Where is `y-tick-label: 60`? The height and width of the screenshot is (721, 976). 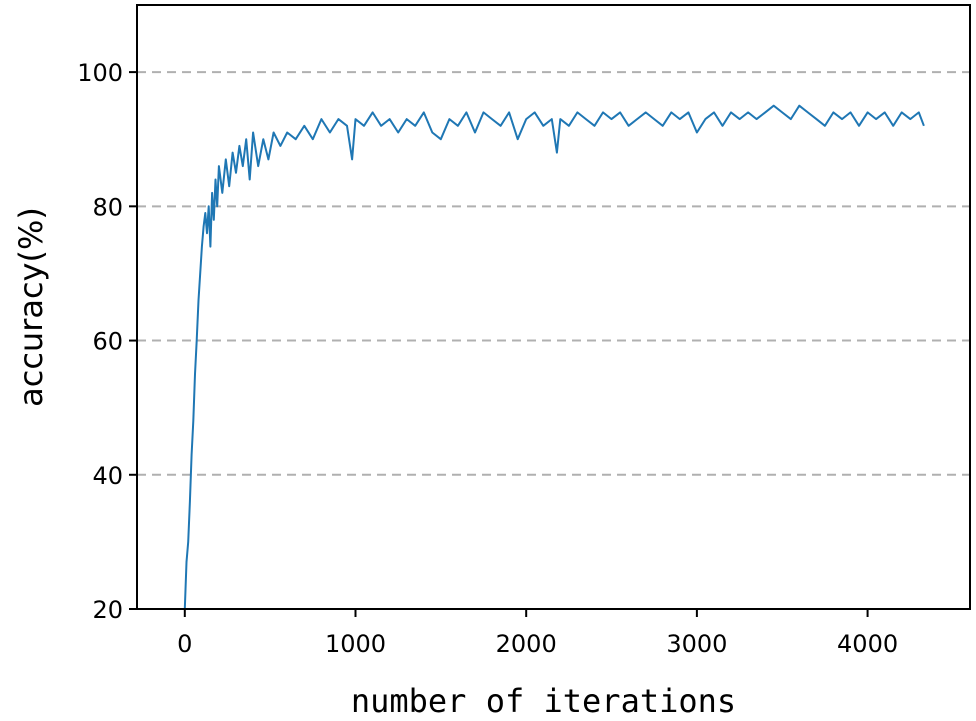
y-tick-label: 60 is located at coordinates (107, 342).